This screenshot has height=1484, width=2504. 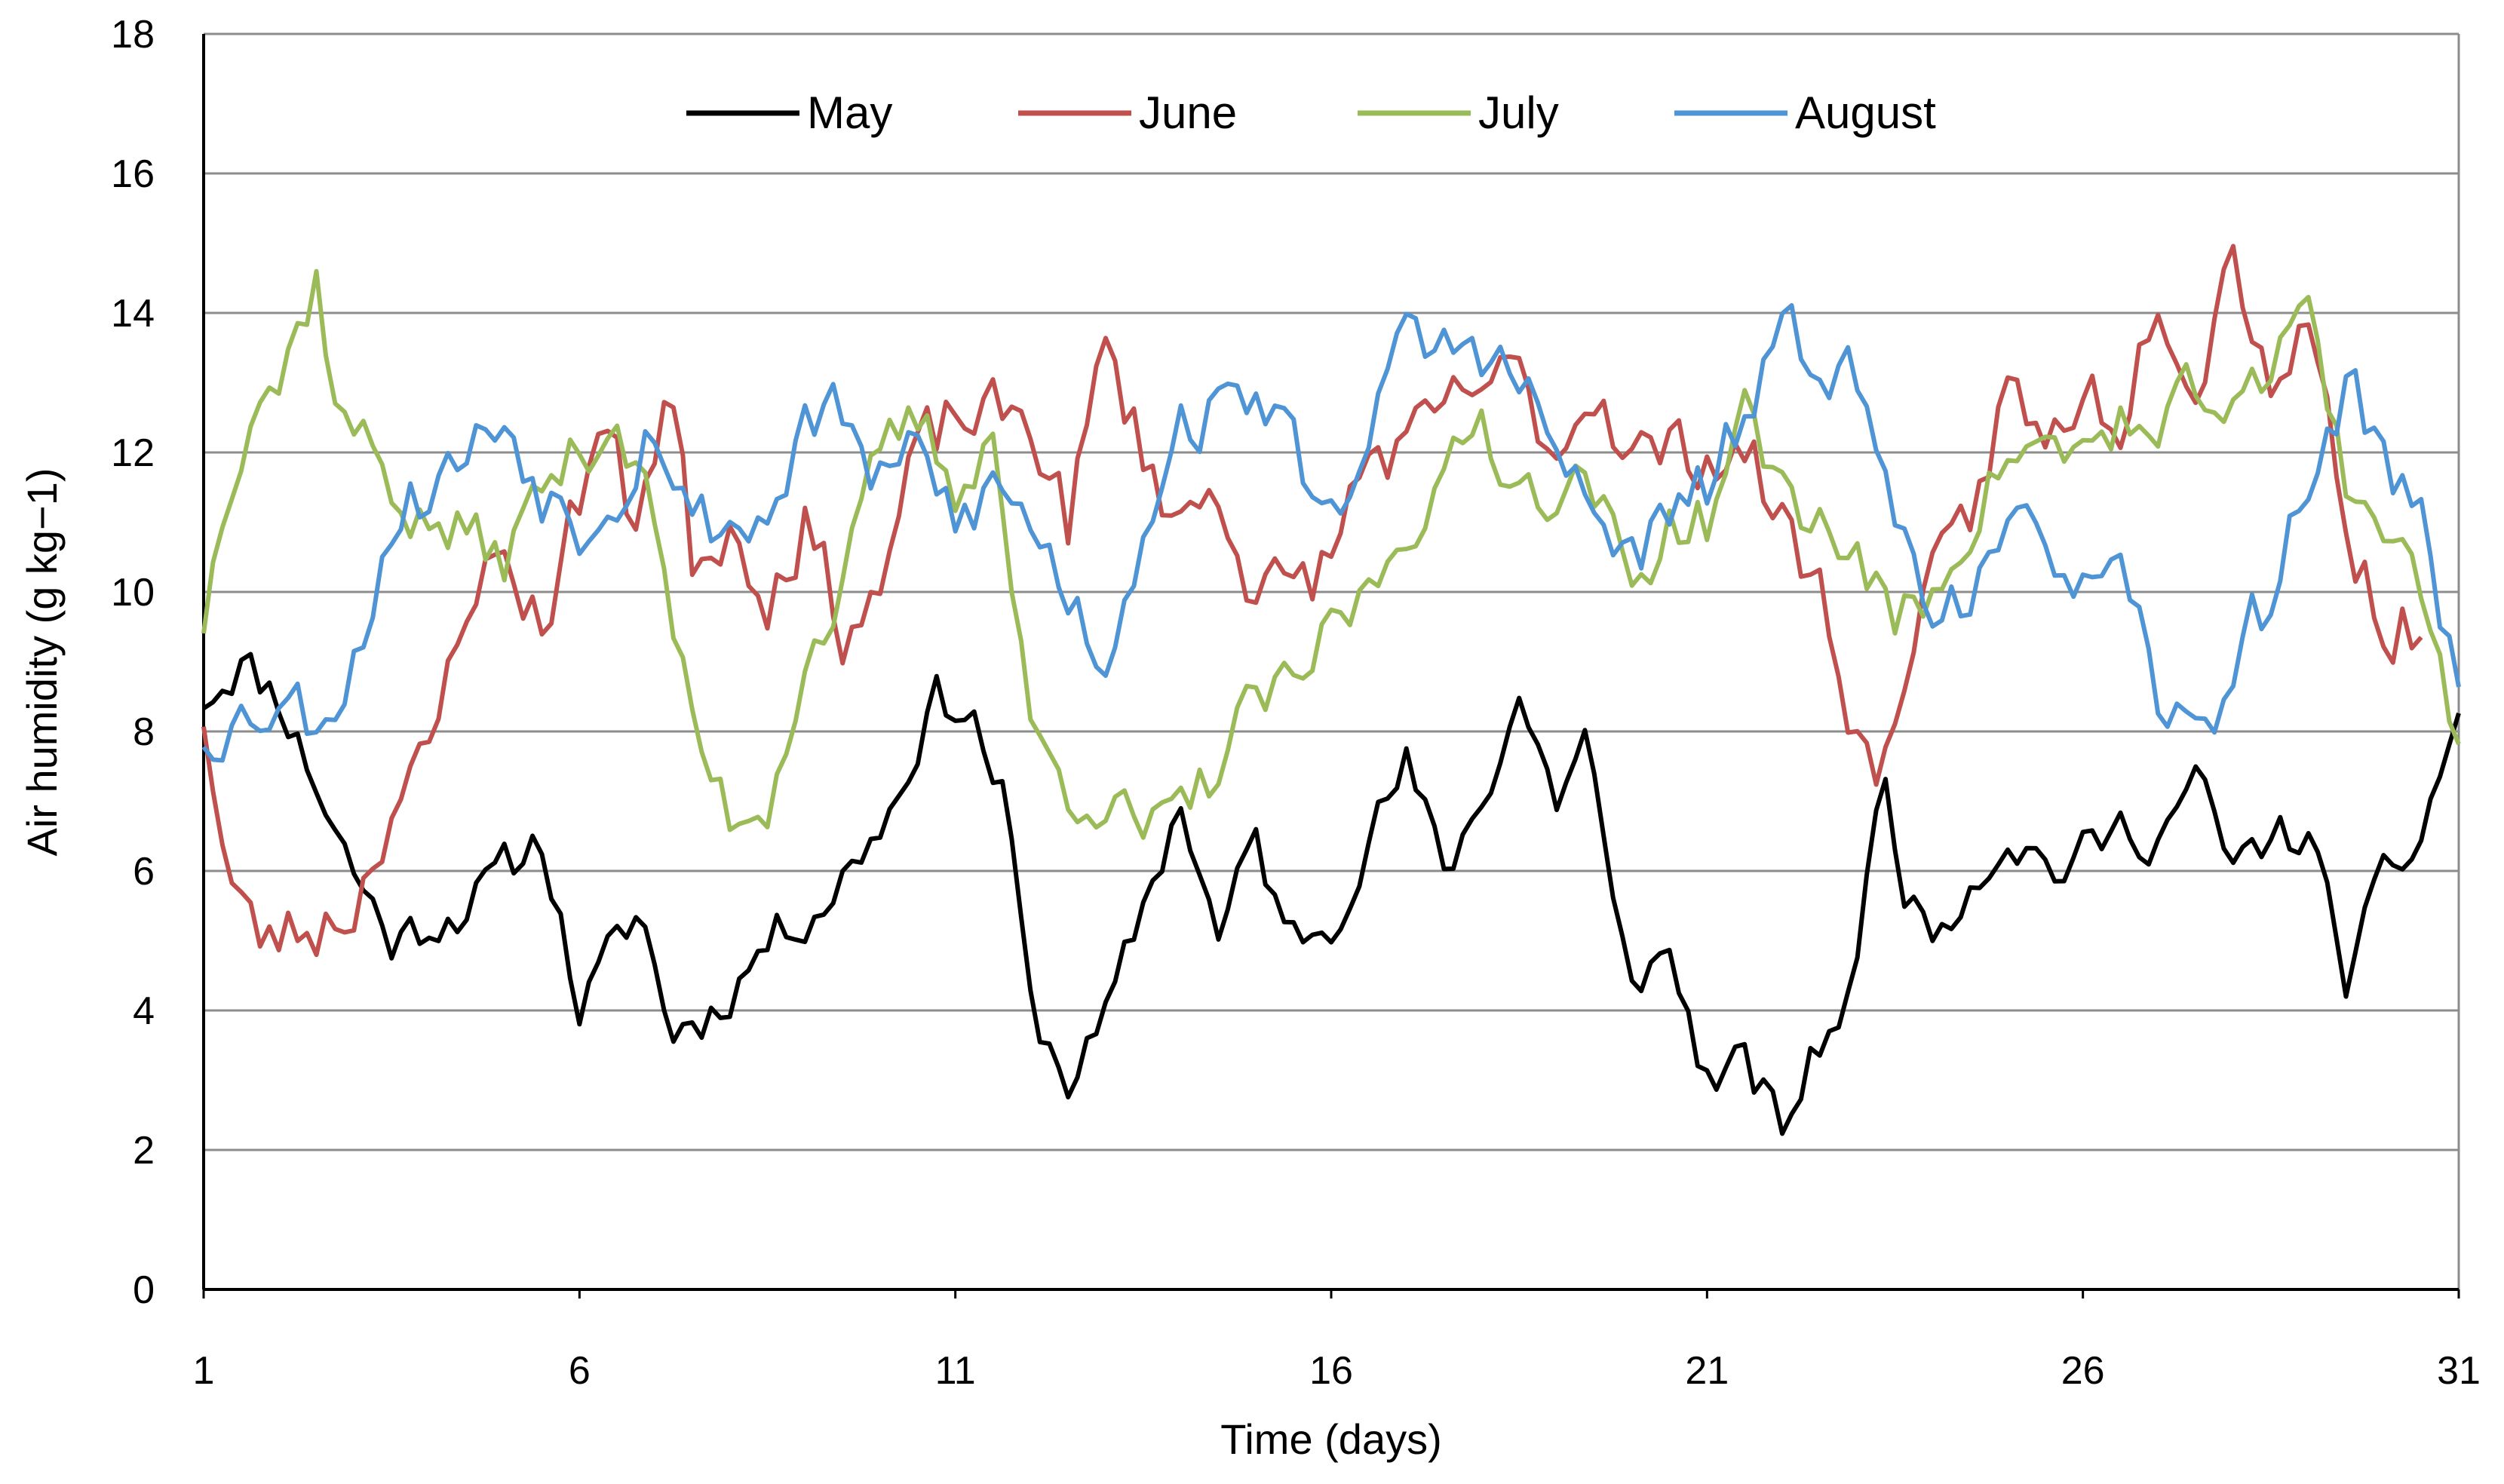 I want to click on y-tick-label-6: 6, so click(x=144, y=872).